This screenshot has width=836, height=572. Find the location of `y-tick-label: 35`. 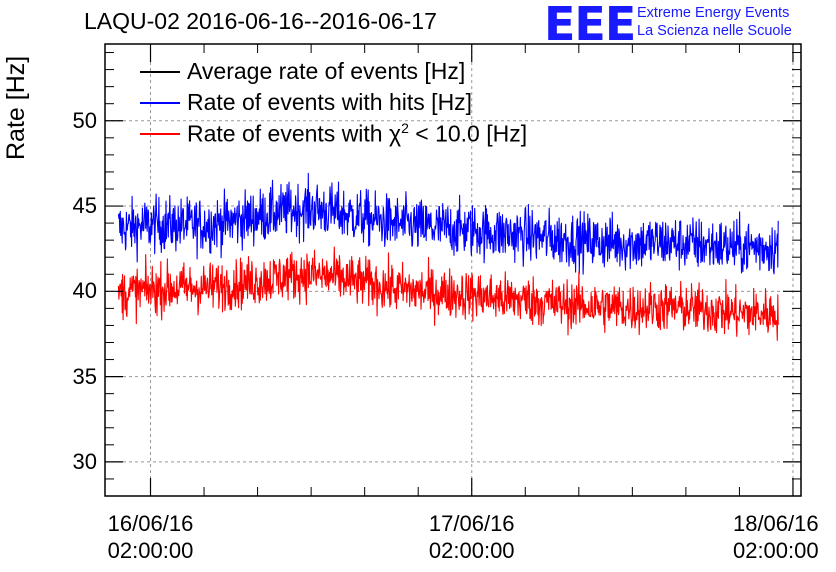

y-tick-label: 35 is located at coordinates (84, 376).